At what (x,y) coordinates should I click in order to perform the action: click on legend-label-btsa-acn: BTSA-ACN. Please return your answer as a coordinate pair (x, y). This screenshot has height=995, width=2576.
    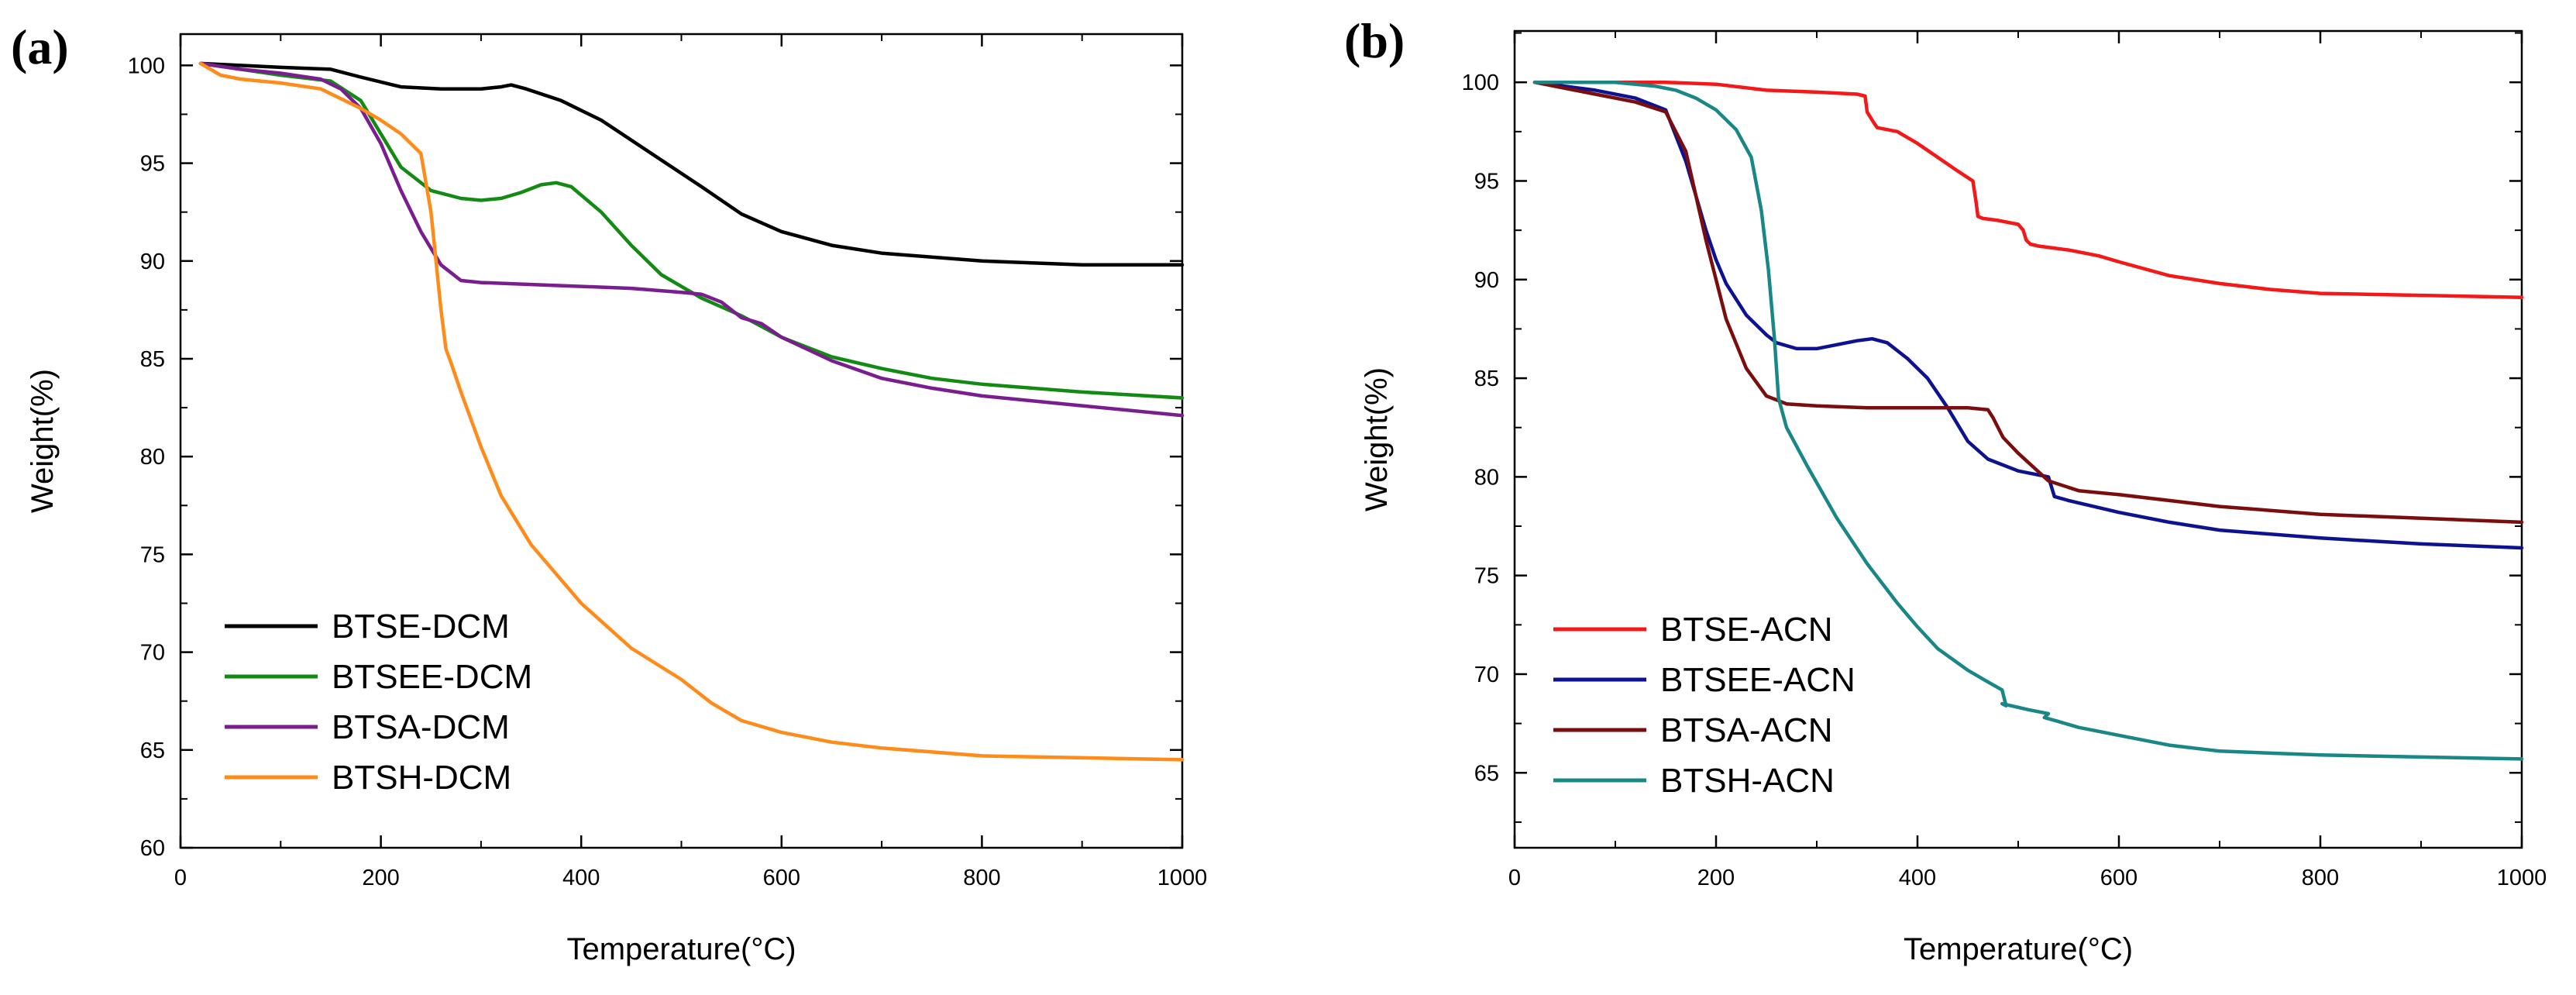
    Looking at the image, I should click on (1746, 730).